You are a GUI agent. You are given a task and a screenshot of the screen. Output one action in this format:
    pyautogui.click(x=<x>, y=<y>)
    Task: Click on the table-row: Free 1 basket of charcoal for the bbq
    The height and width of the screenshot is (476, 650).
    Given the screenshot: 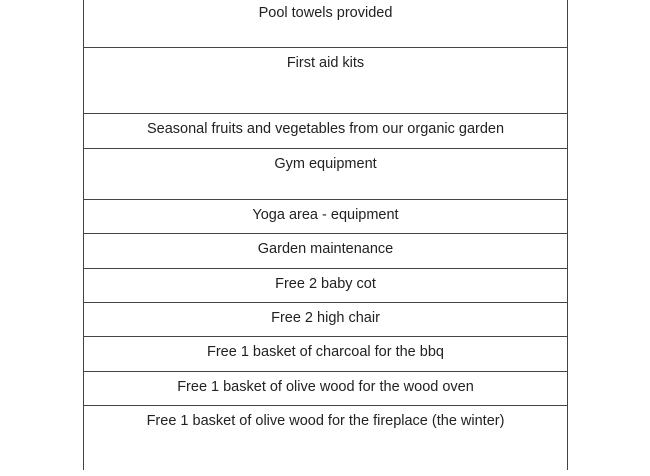 What is the action you would take?
    pyautogui.click(x=325, y=354)
    